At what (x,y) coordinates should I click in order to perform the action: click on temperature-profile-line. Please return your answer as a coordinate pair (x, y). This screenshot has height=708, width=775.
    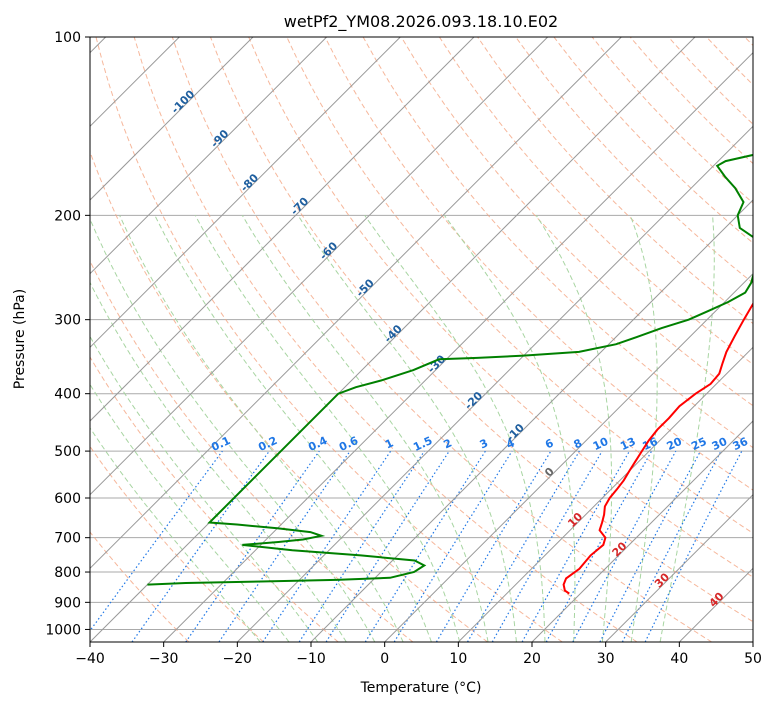
    Looking at the image, I should click on (657, 448).